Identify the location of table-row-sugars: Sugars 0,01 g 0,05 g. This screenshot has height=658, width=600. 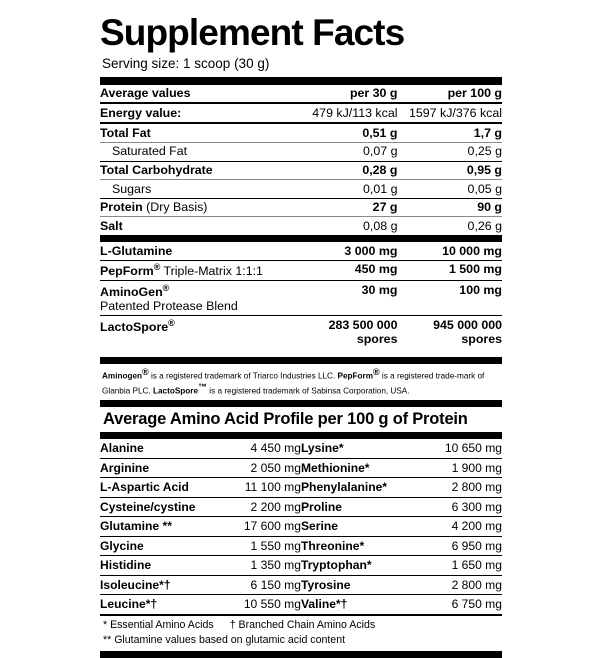
(301, 189).